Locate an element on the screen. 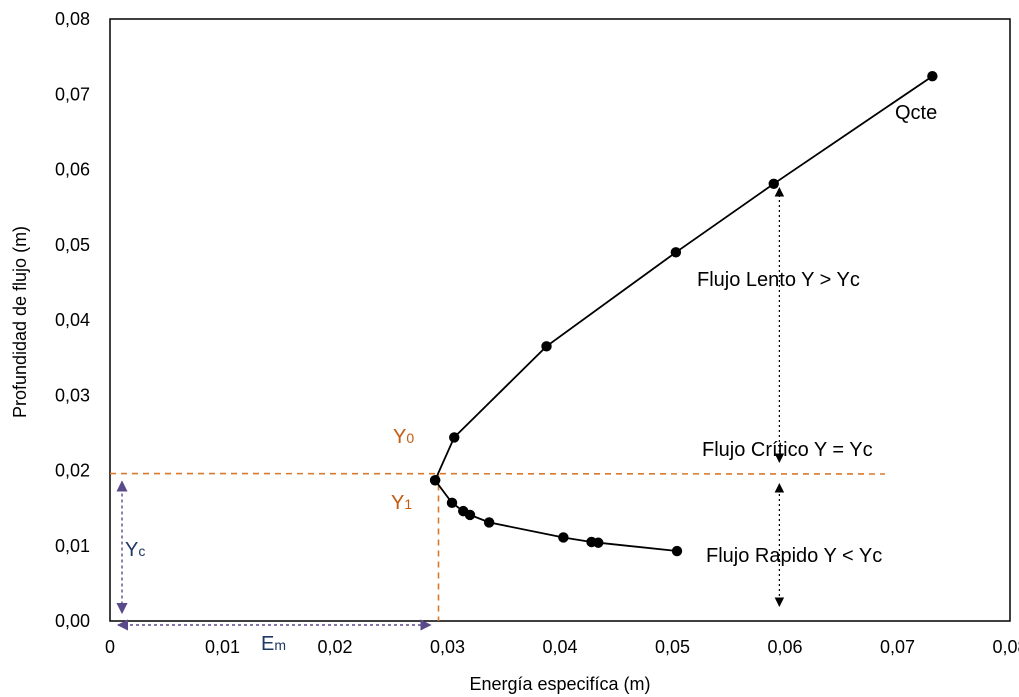 This screenshot has height=697, width=1019. x-tick-label: 0,08 is located at coordinates (1005, 647).